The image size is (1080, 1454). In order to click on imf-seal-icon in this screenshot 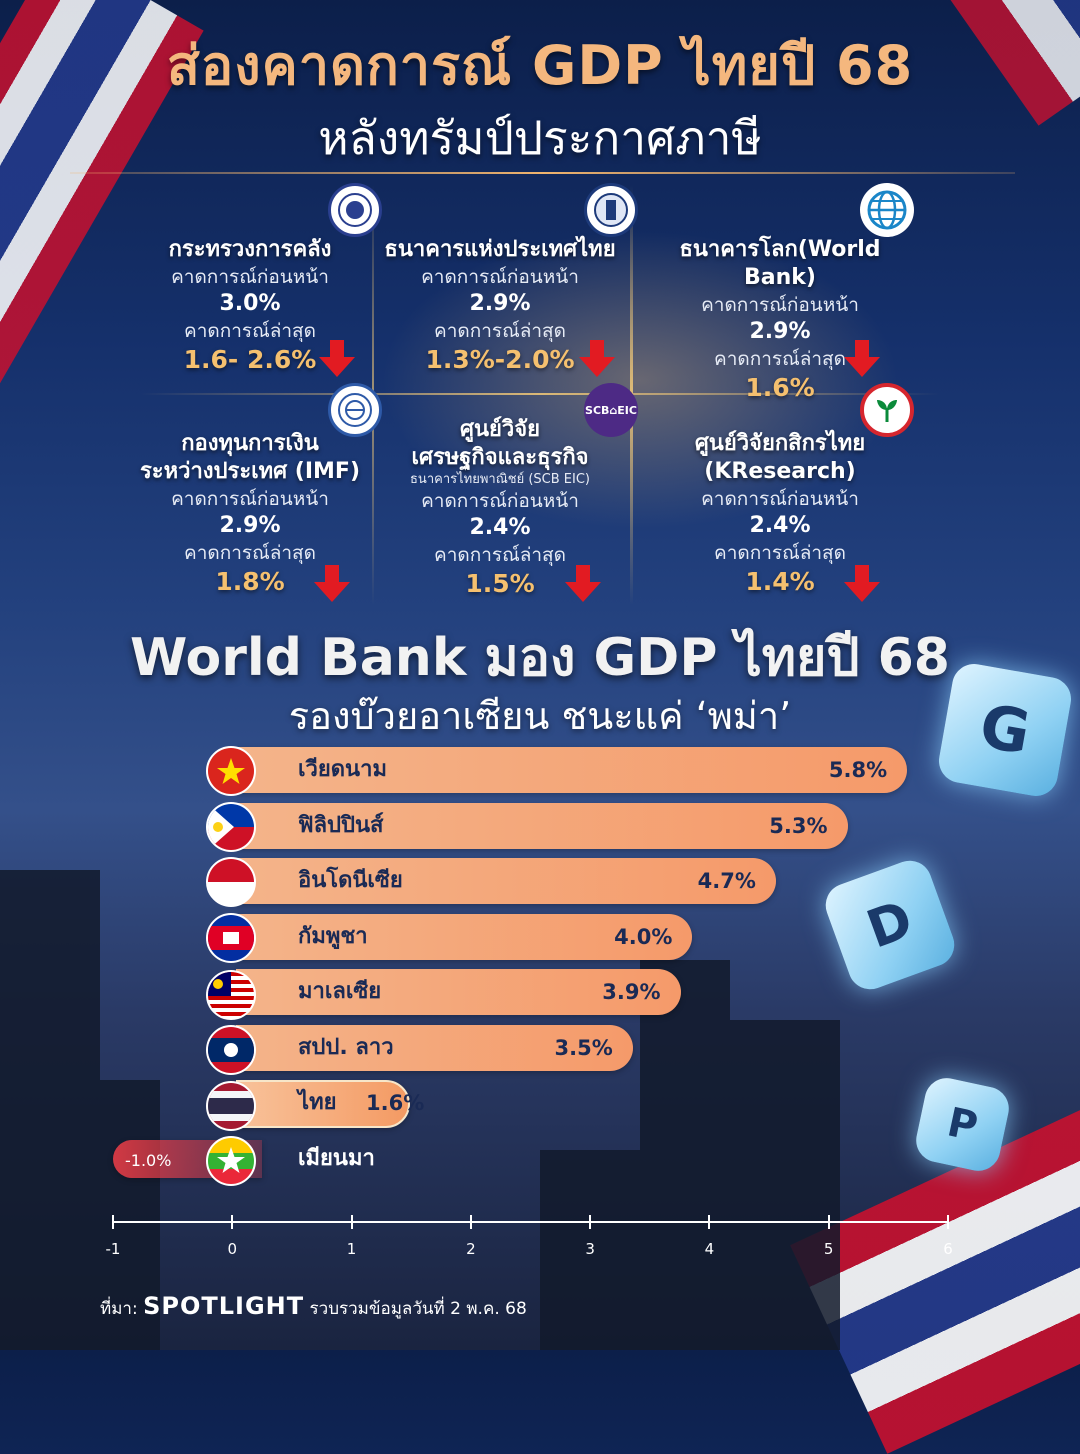, I will do `click(355, 410)`.